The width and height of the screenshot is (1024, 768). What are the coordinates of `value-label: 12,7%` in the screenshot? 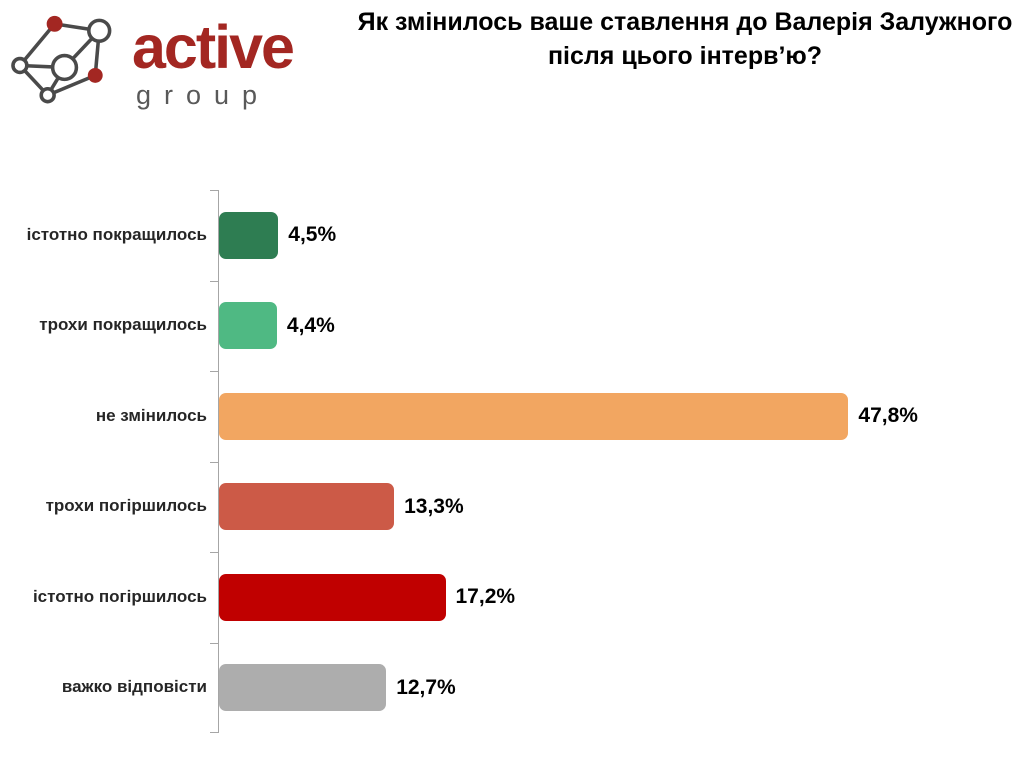 It's located at (426, 687).